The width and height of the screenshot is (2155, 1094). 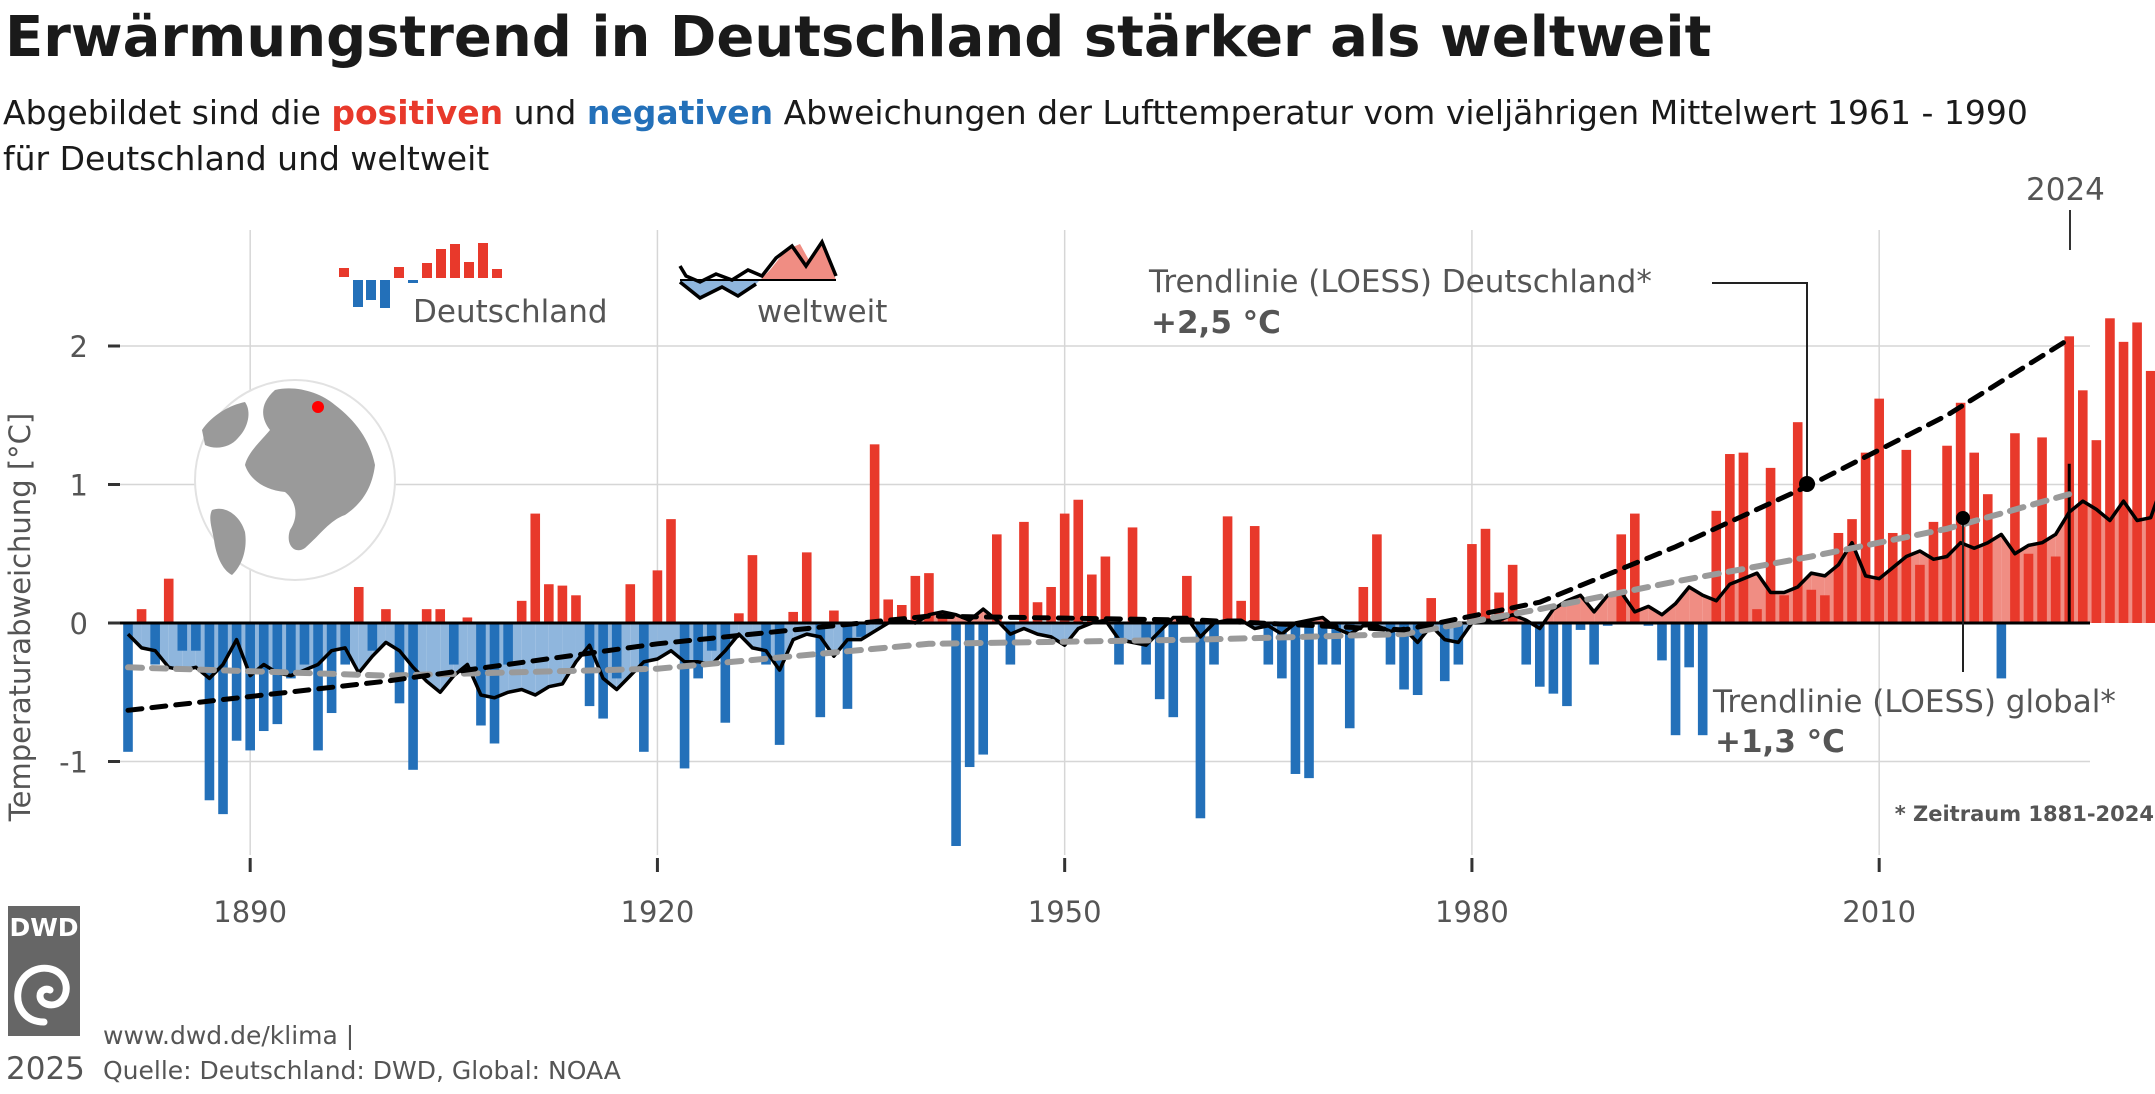 I want to click on trend-global-marker, so click(x=1963, y=518).